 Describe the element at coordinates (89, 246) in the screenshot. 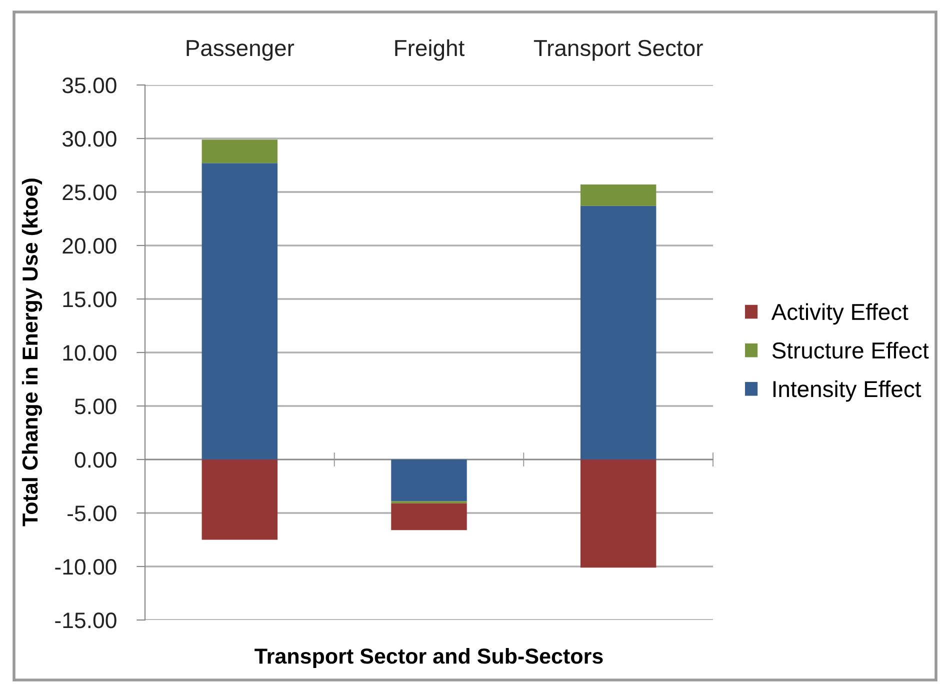

I see `y-tick-label: 20.00` at that location.